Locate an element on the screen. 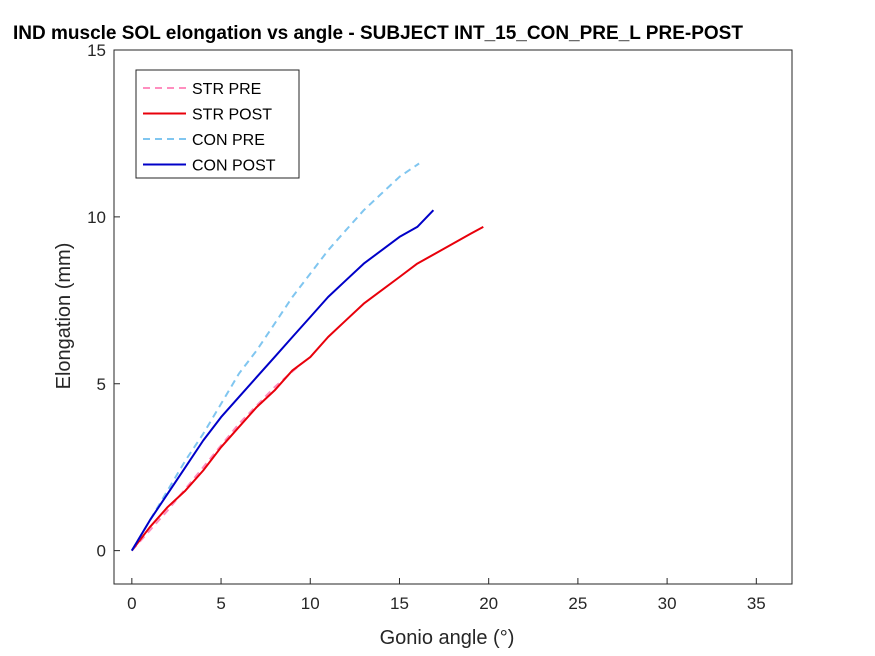  y-tick-label: 10 is located at coordinates (96, 217).